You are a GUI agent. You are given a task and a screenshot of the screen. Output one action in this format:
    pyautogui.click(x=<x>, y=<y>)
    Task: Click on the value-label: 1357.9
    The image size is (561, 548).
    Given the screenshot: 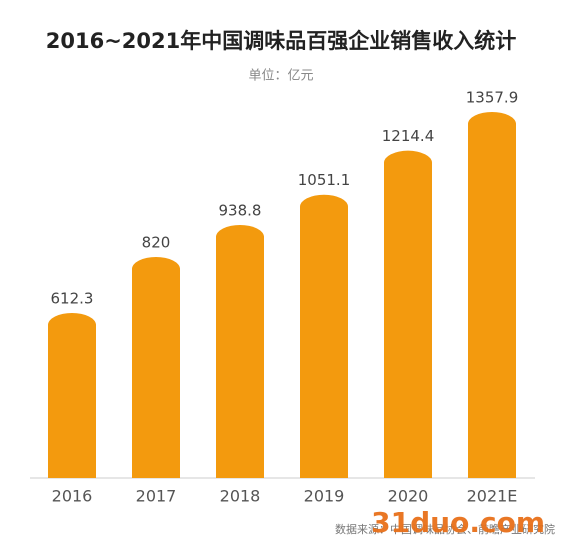 What is the action you would take?
    pyautogui.click(x=492, y=98)
    